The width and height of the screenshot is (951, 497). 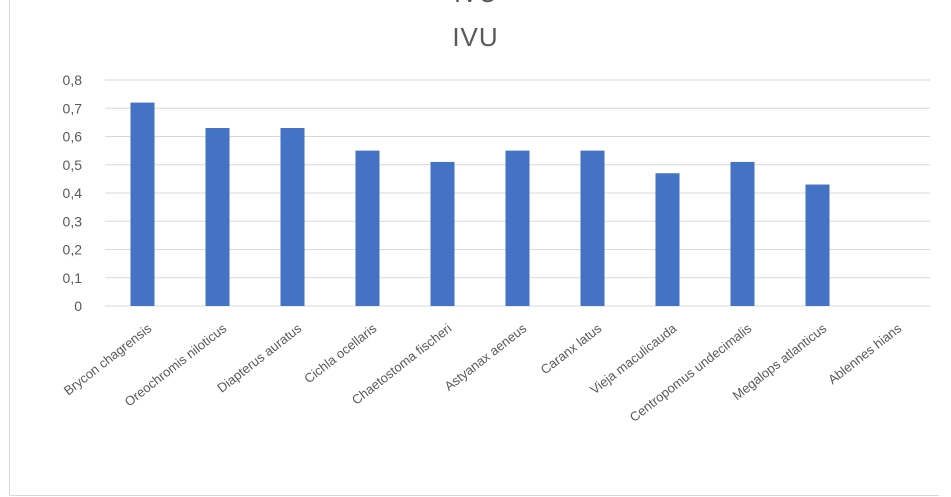 I want to click on x-tick-label: Caranx latus, so click(x=571, y=348).